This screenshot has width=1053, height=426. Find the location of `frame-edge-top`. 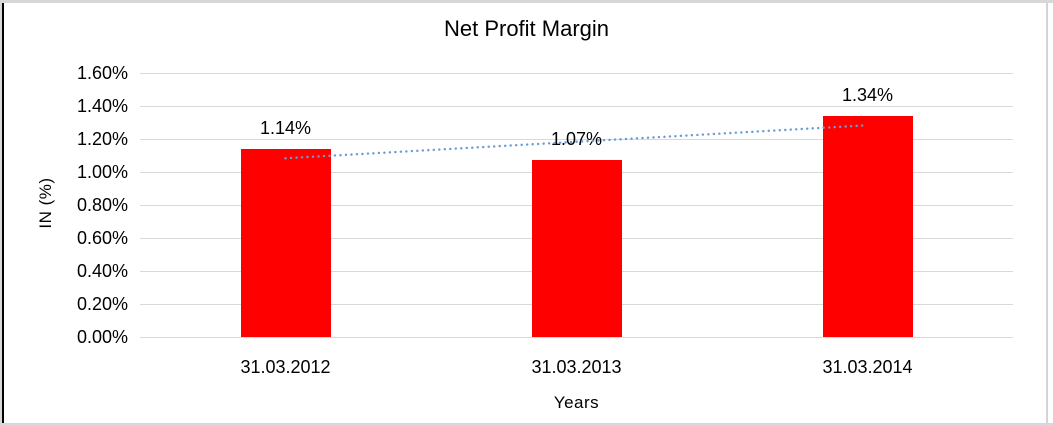

frame-edge-top is located at coordinates (526, 1).